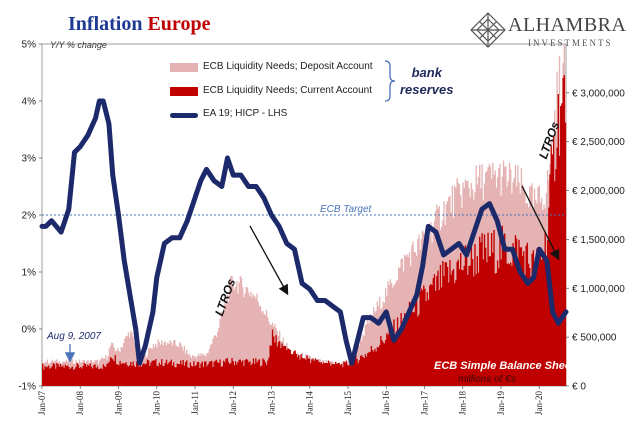 The image size is (641, 441). Describe the element at coordinates (27, 387) in the screenshot. I see `left-tick-label: -1%` at that location.